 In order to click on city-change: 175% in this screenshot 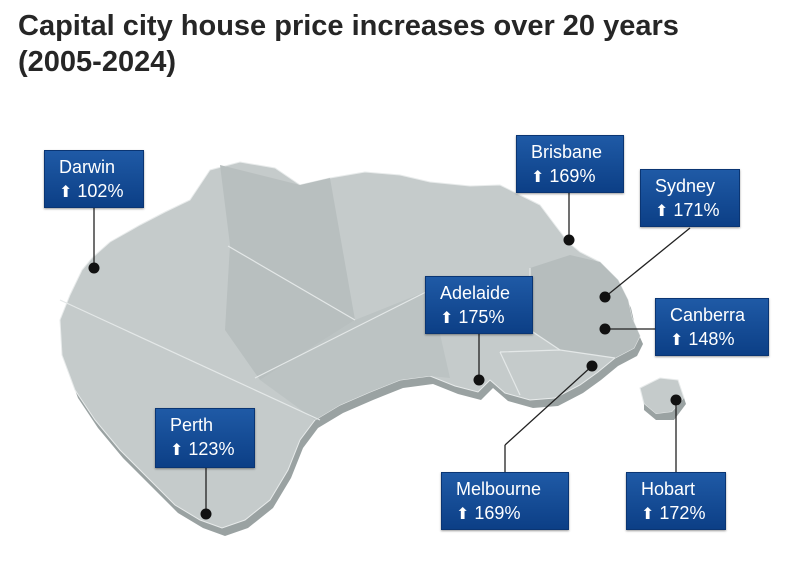, I will do `click(481, 317)`.